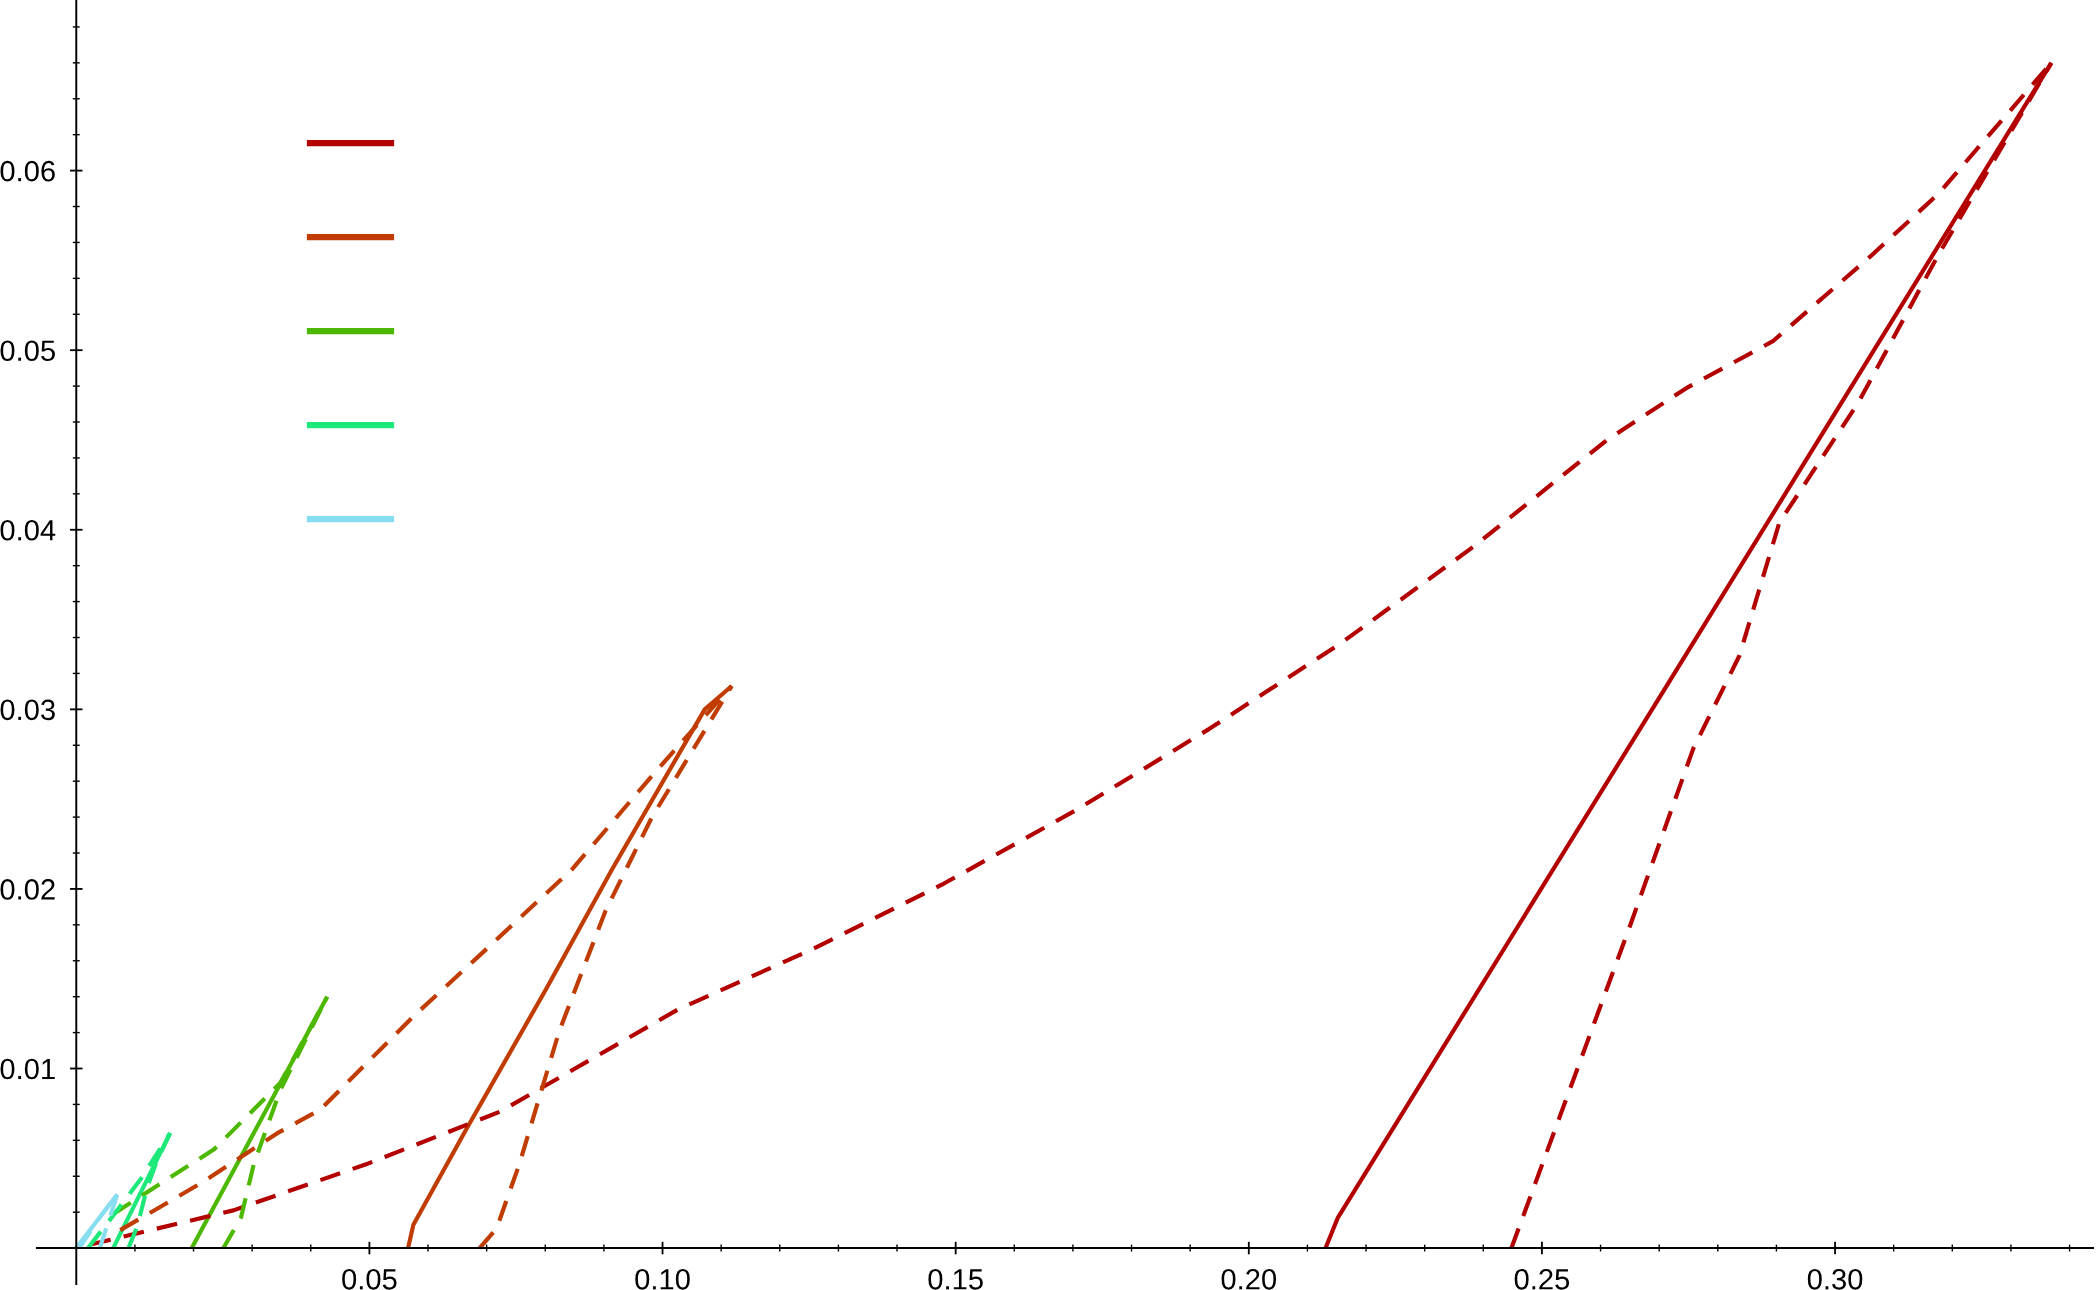  What do you see at coordinates (27, 1069) in the screenshot?
I see `y-tick-label: 0.01` at bounding box center [27, 1069].